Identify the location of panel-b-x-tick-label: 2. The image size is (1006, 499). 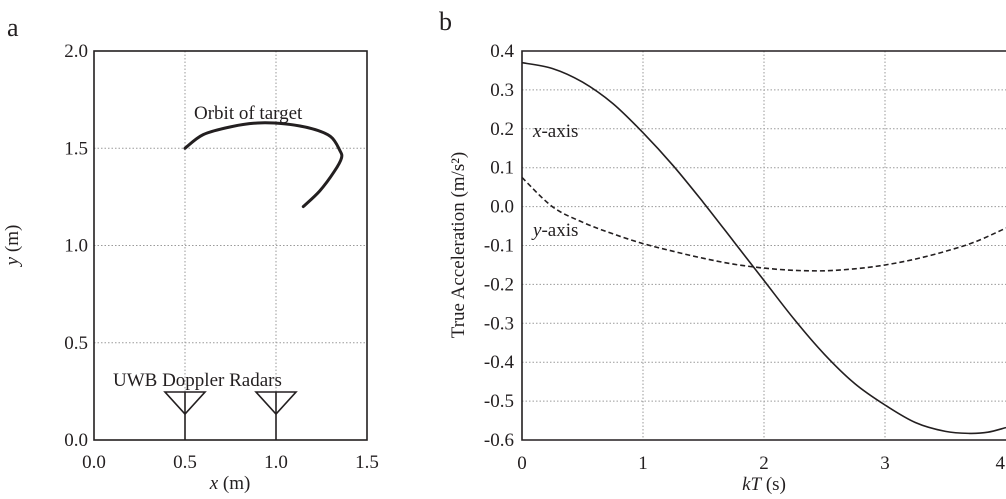
(764, 463).